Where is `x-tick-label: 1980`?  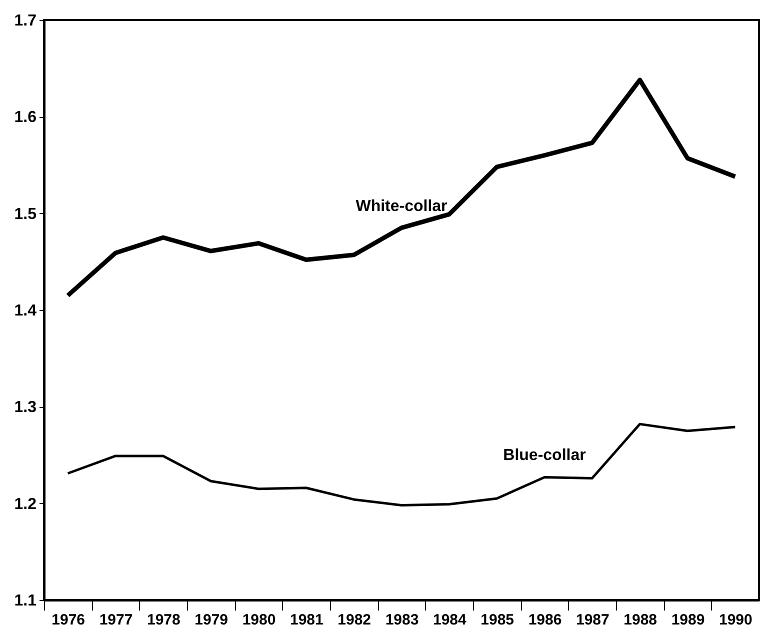 x-tick-label: 1980 is located at coordinates (259, 620).